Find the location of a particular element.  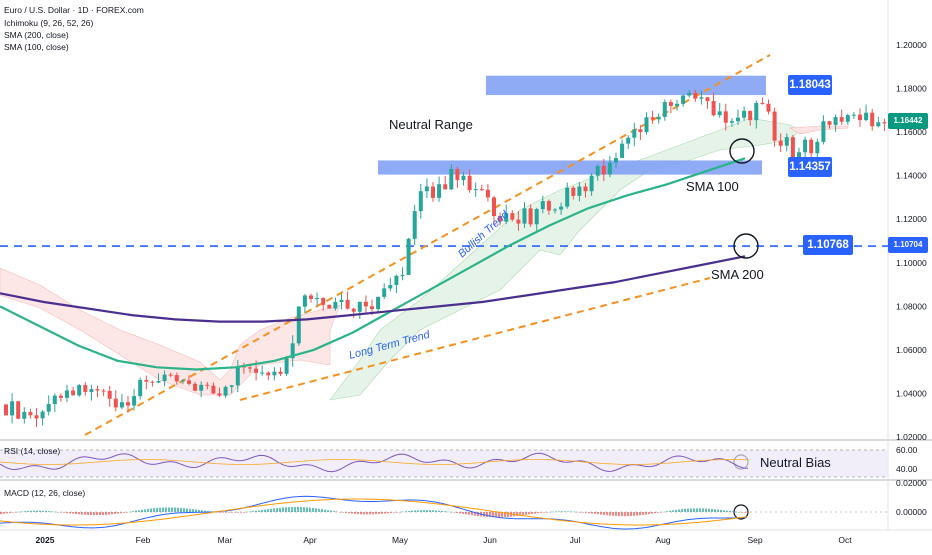

annotation-sma100: SMA 100 is located at coordinates (712, 186).